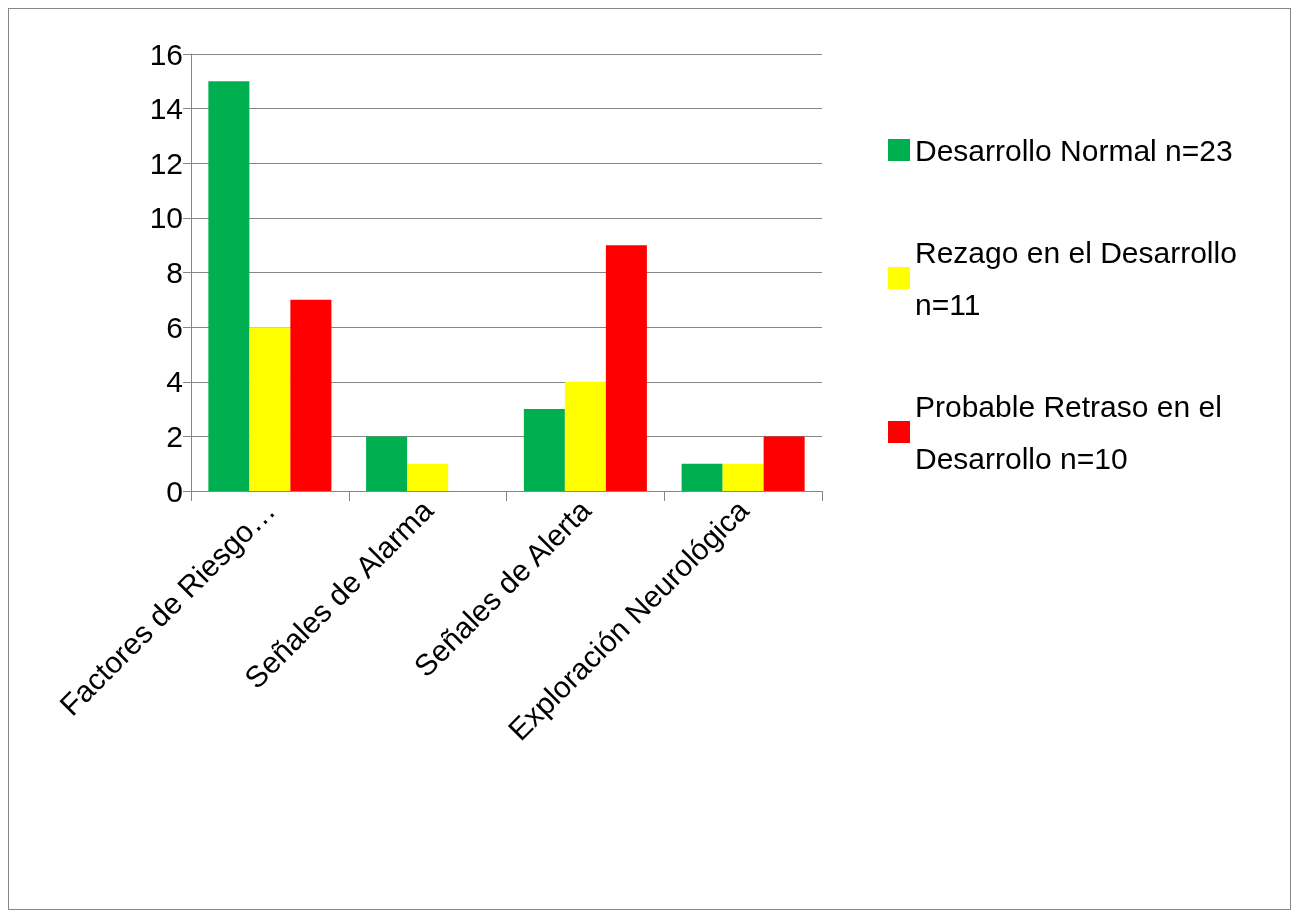 The width and height of the screenshot is (1299, 918). Describe the element at coordinates (174, 382) in the screenshot. I see `y-tick-label: 4` at that location.